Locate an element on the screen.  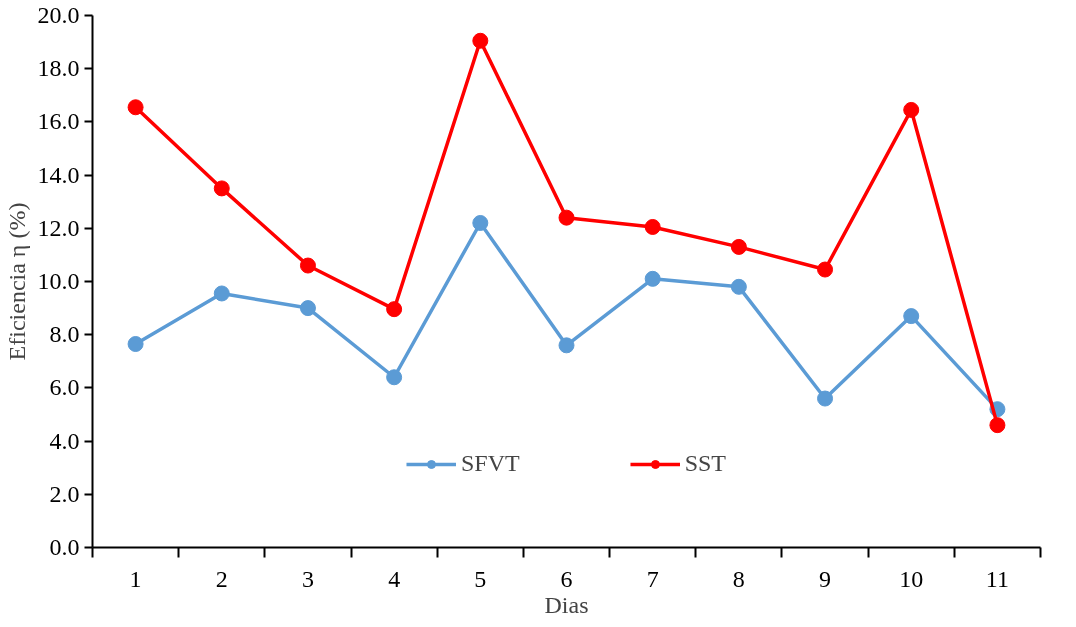
x-tick-label: 11 is located at coordinates (997, 578).